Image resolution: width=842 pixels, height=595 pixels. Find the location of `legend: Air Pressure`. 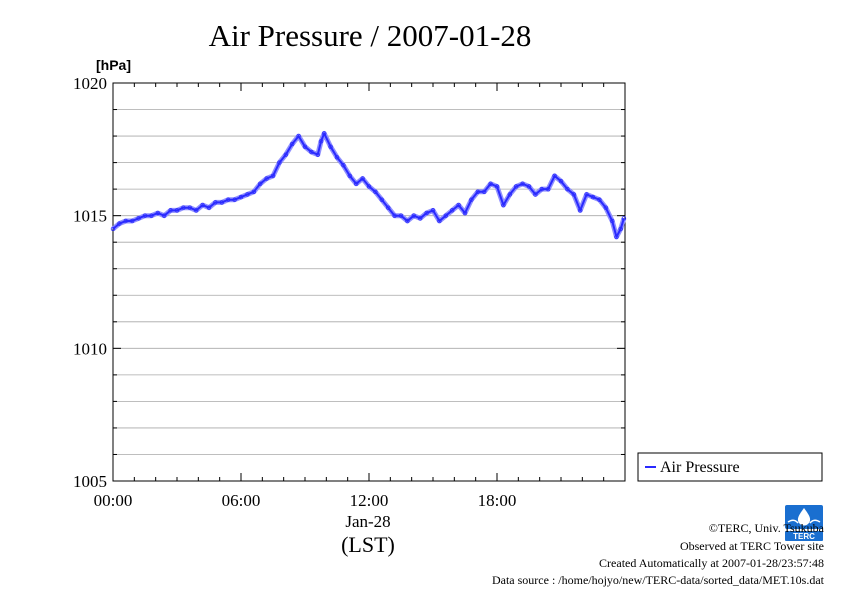

legend: Air Pressure is located at coordinates (730, 467).